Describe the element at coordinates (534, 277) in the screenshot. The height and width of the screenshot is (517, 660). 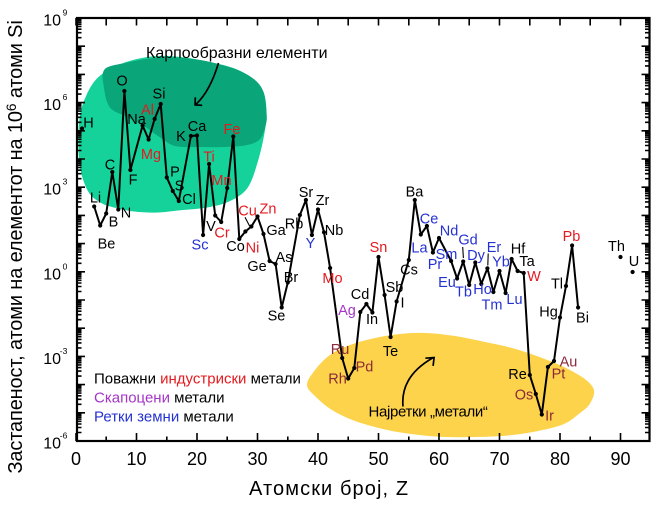
I see `svg-text: W` at that location.